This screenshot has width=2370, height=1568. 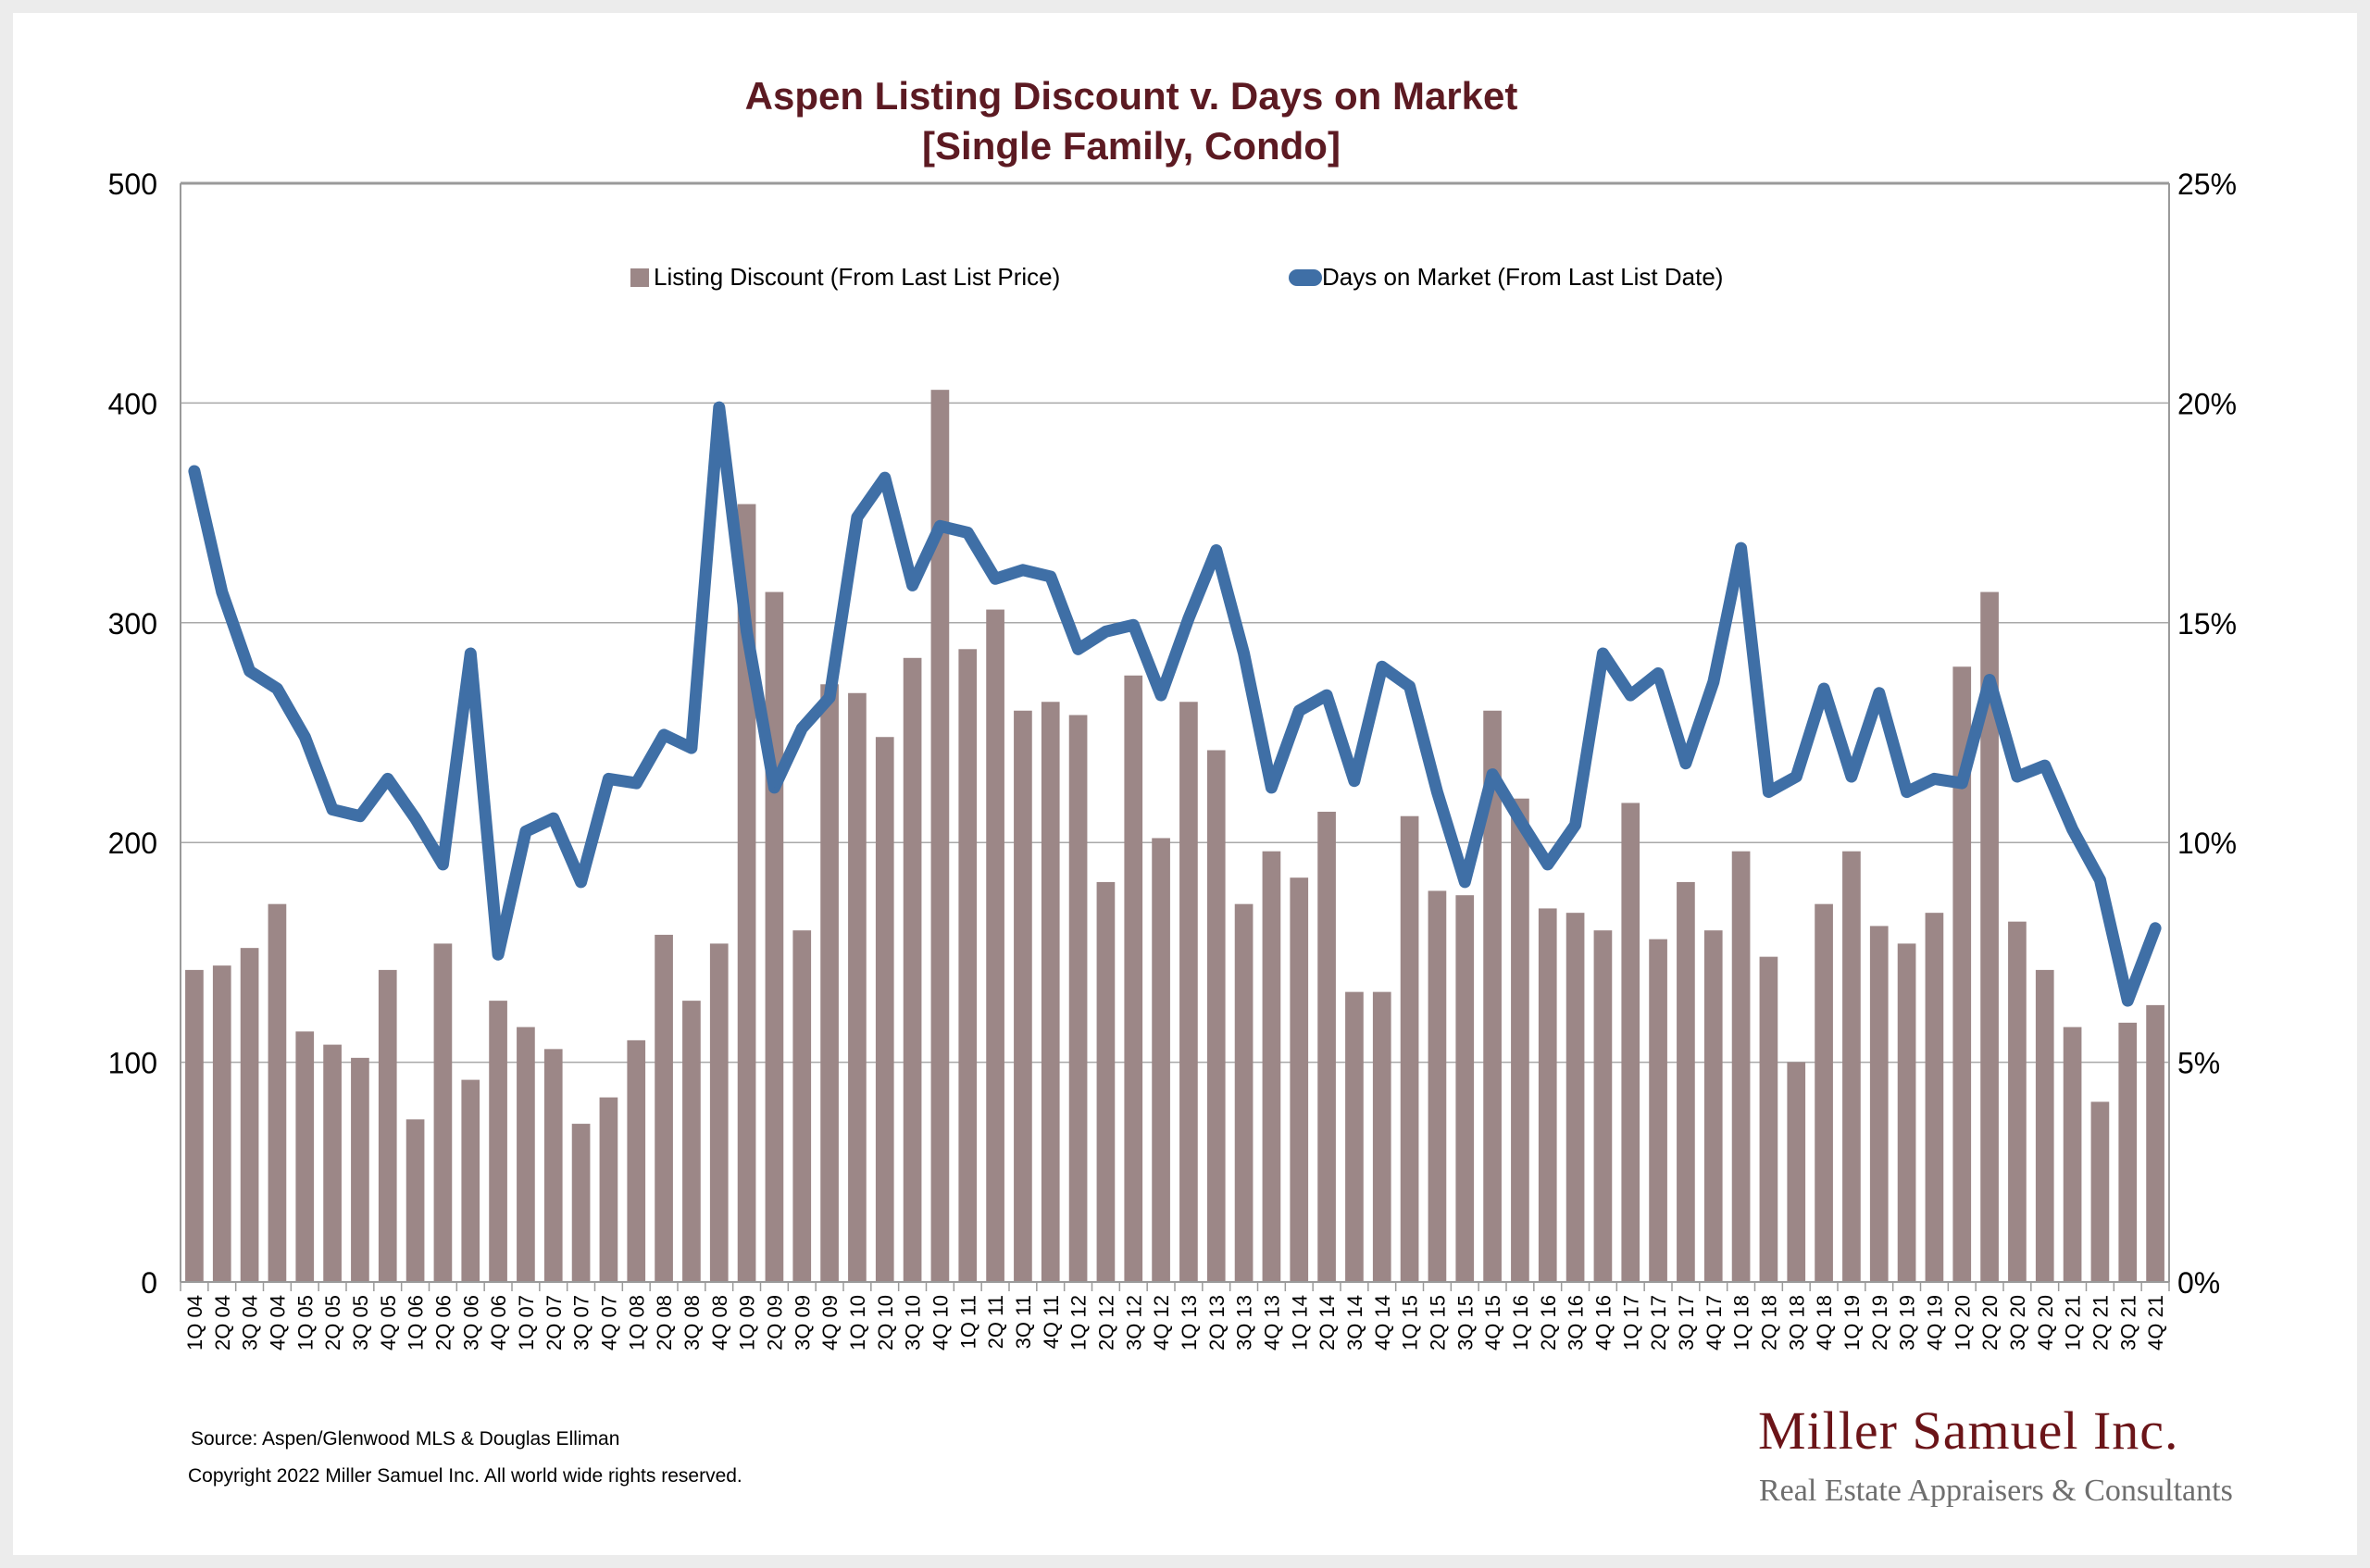 I want to click on x-tick-label: 3Q 21, so click(x=2127, y=1322).